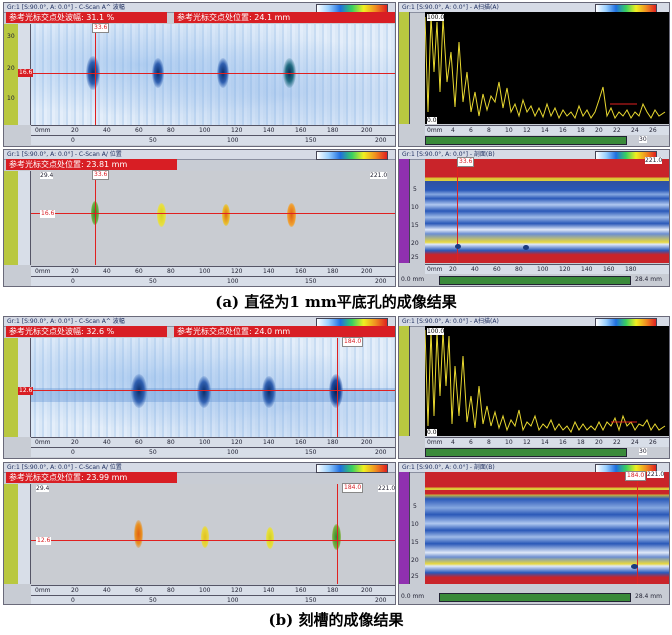 Image resolution: width=672 pixels, height=635 pixels. Describe the element at coordinates (11, 36) in the screenshot. I see `v-tick: 30` at that location.